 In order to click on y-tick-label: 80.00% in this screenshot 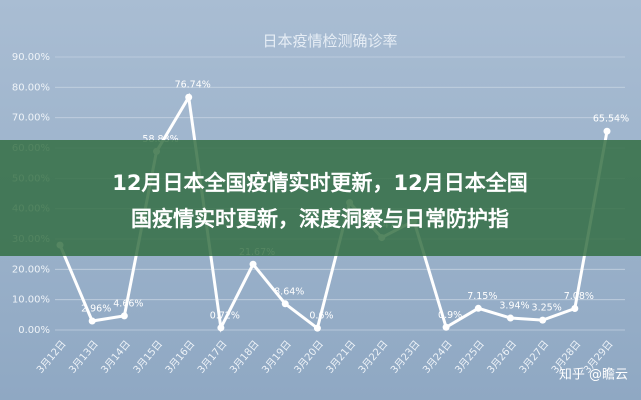, I will do `click(31, 87)`.